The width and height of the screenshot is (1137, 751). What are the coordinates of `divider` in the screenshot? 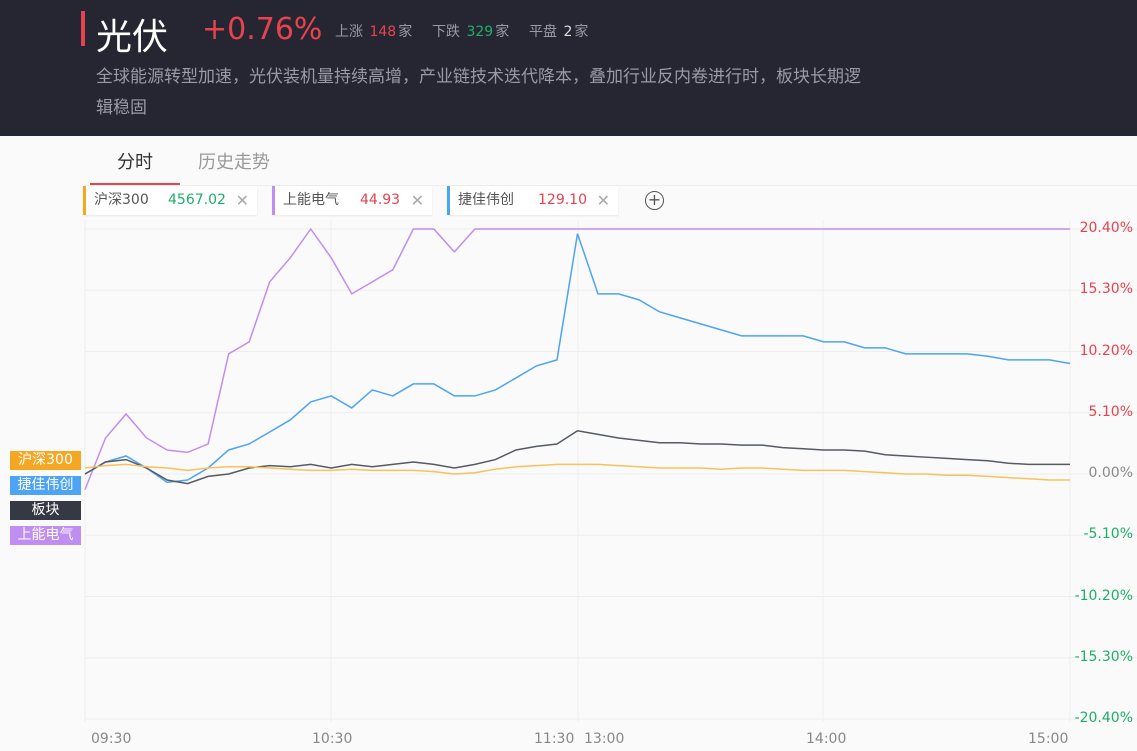 It's located at (610, 185).